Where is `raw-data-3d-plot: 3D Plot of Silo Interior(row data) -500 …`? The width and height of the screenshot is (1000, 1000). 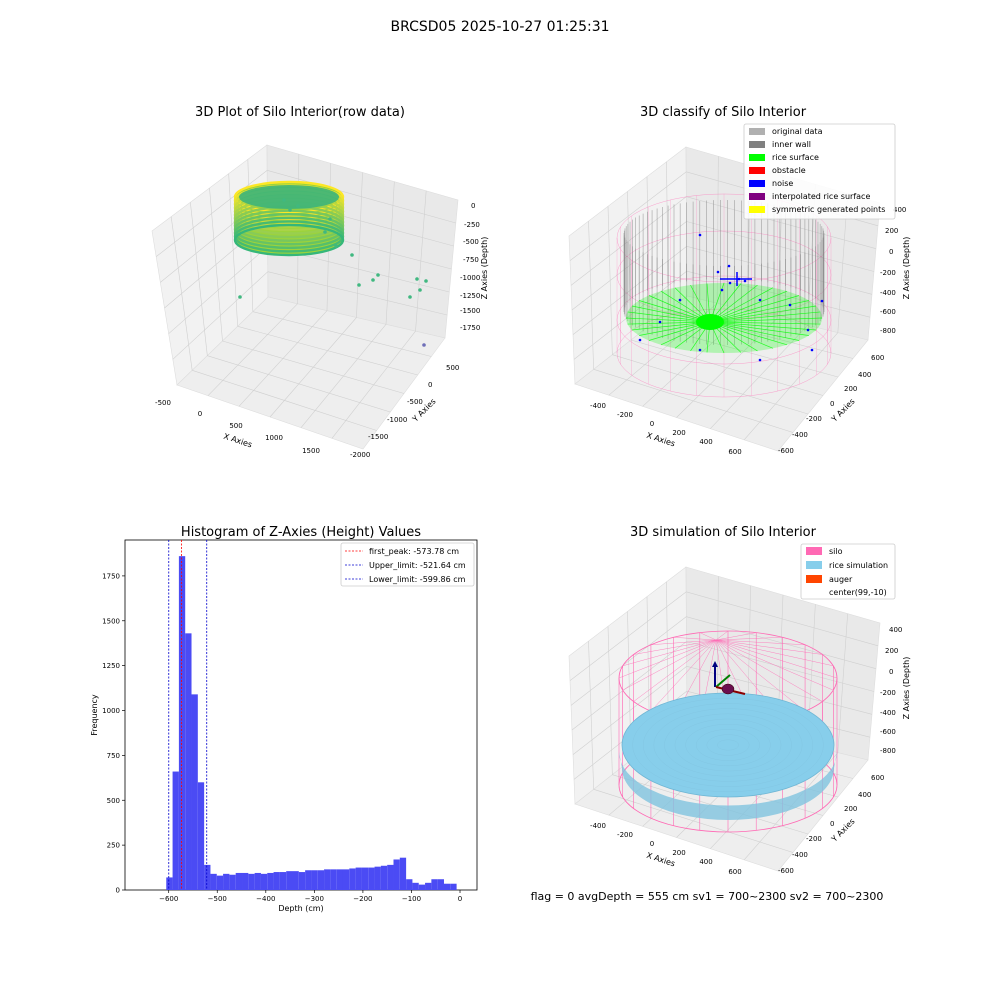 raw-data-3d-plot: 3D Plot of Silo Interior(row data) -500 … is located at coordinates (320, 282).